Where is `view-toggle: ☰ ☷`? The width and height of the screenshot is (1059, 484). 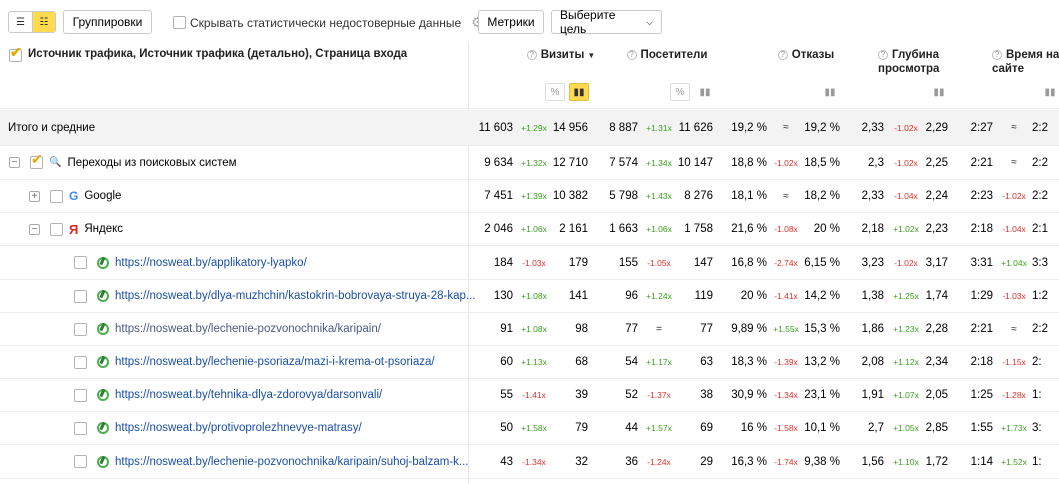
view-toggle: ☰ ☷ is located at coordinates (32, 22).